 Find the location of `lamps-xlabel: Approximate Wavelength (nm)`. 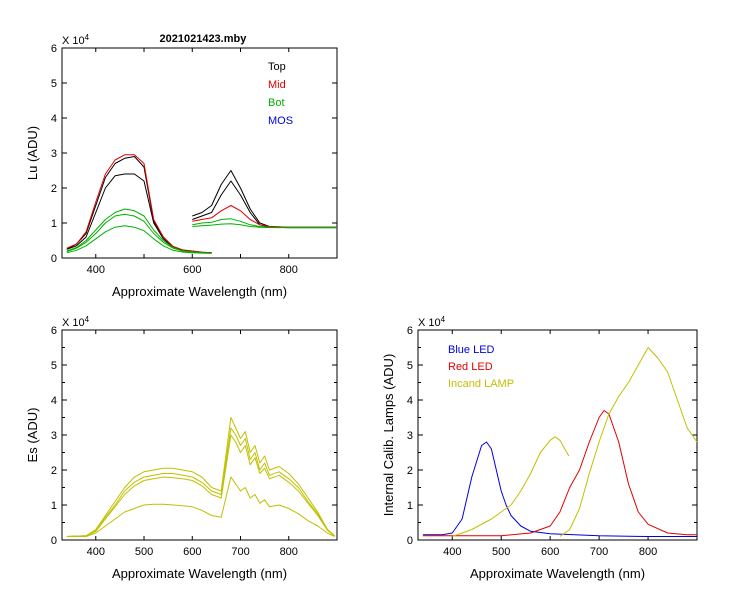

lamps-xlabel: Approximate Wavelength (nm) is located at coordinates (557, 573).